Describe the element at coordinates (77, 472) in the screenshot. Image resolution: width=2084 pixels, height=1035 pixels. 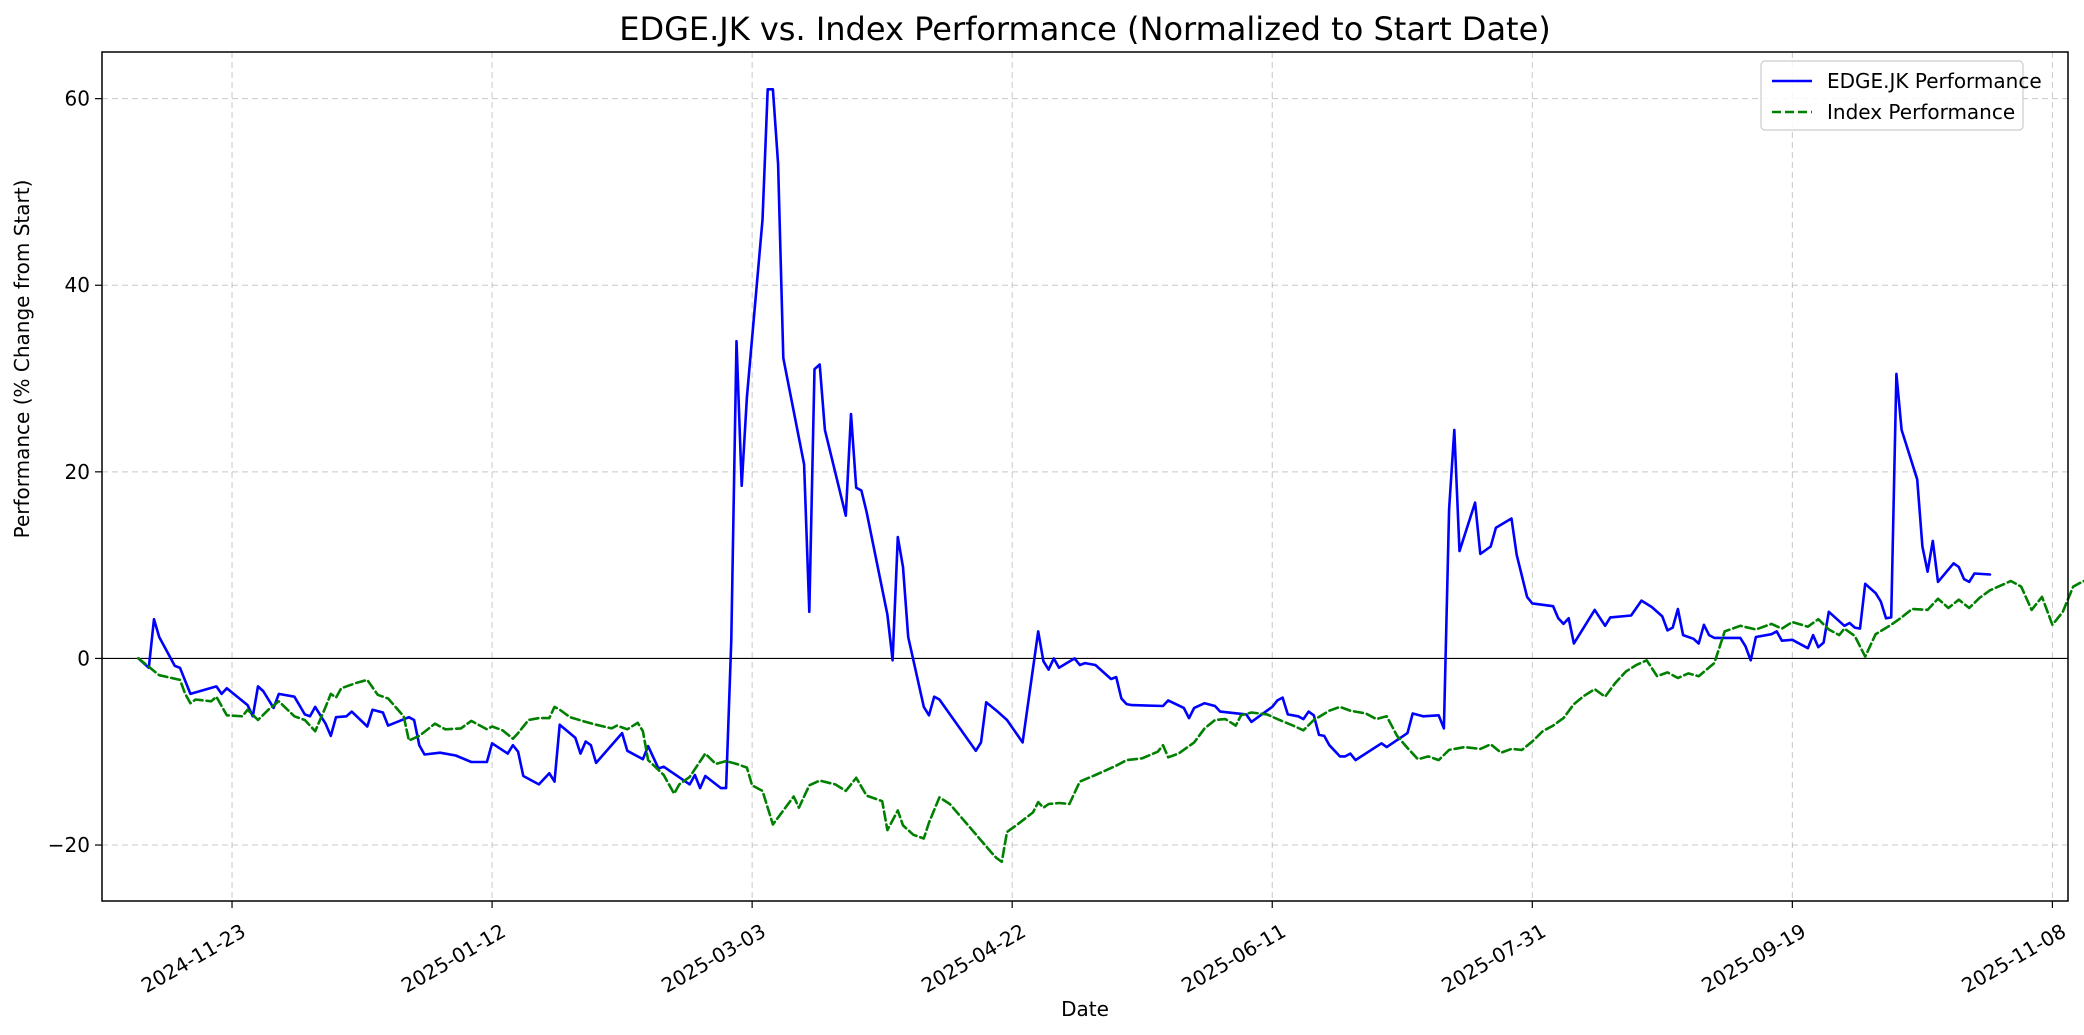
I see `y-tick-label: 20` at that location.